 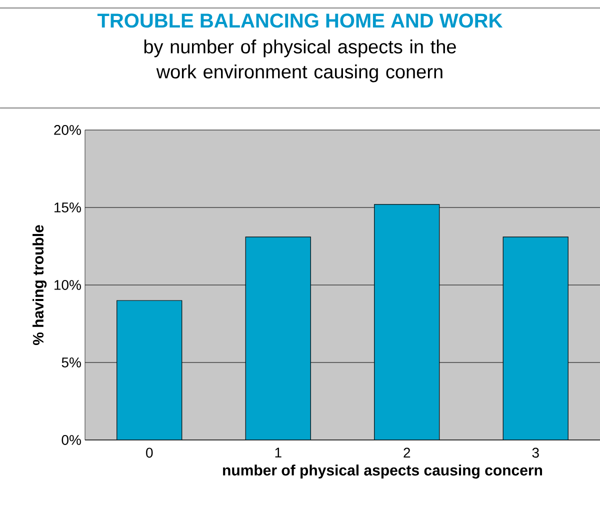 I want to click on y-tick-label: 10%, so click(x=67, y=285).